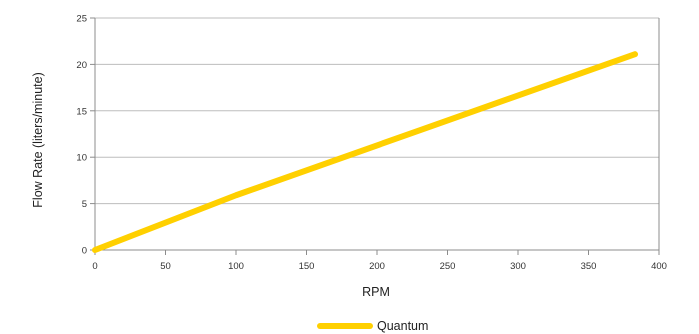  What do you see at coordinates (38, 139) in the screenshot?
I see `y-axis-title: Flow Rate (liters/minute)` at bounding box center [38, 139].